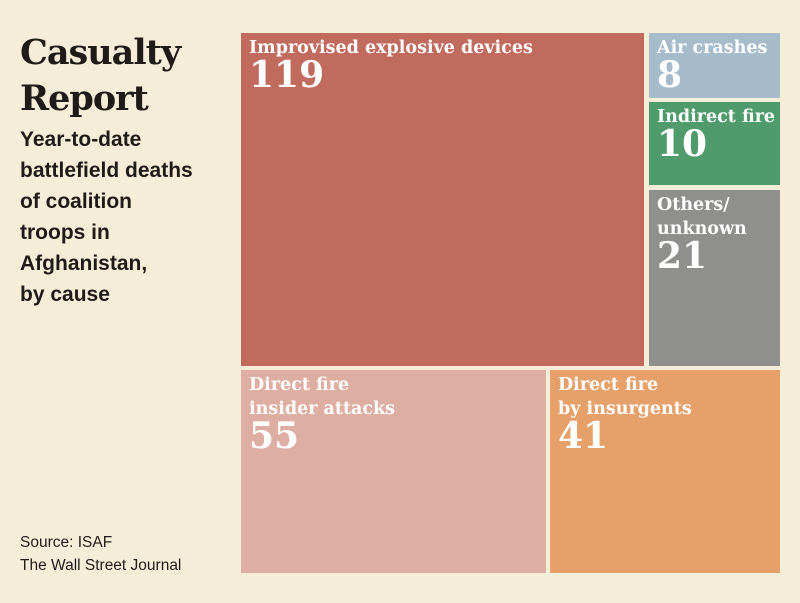  What do you see at coordinates (583, 436) in the screenshot?
I see `tile-value-insurgents: 41` at bounding box center [583, 436].